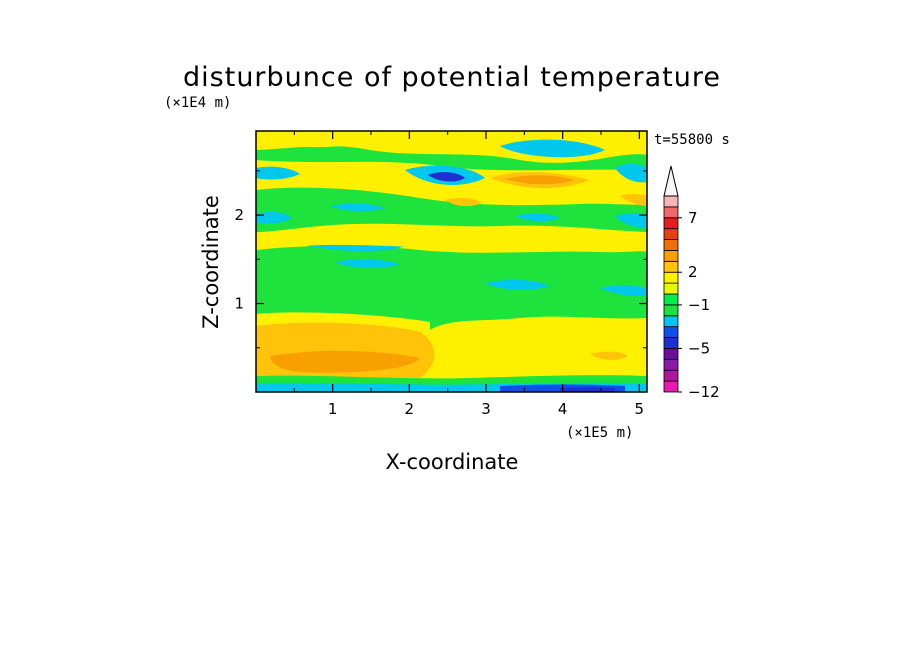  Describe the element at coordinates (563, 409) in the screenshot. I see `x-tick-label: 4` at that location.